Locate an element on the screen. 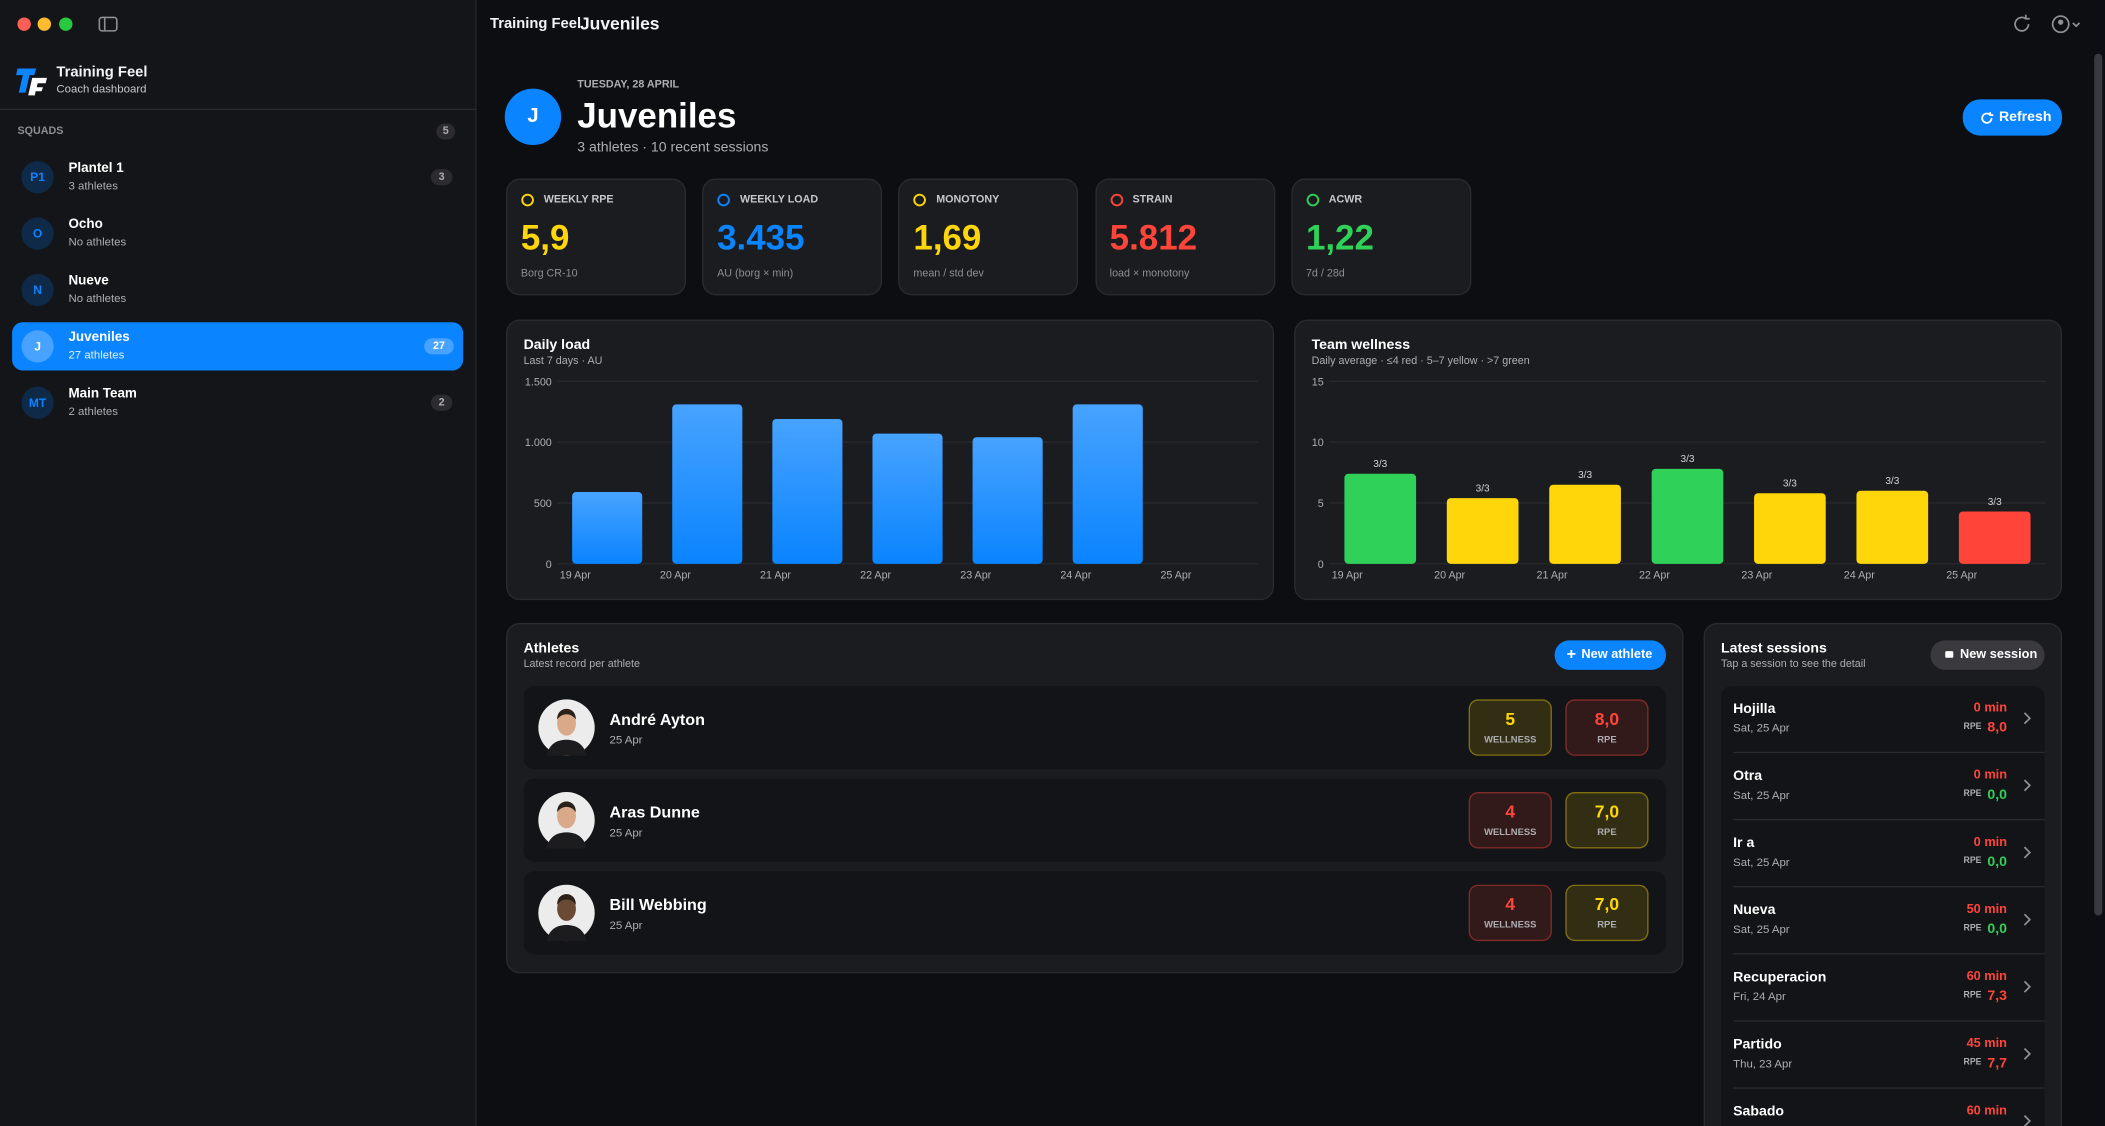  athlete-name: Aras Dunne is located at coordinates (654, 812).